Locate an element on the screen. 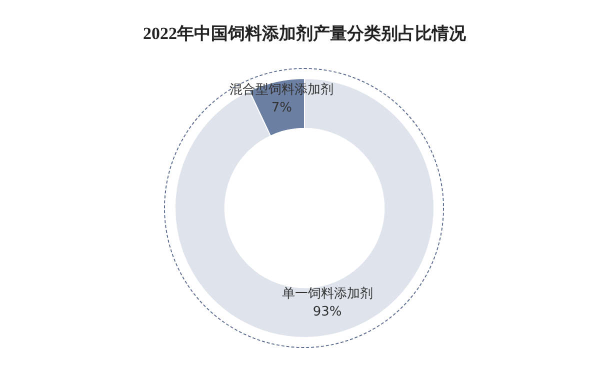 The image size is (609, 388). data-label: 7% is located at coordinates (281, 108).